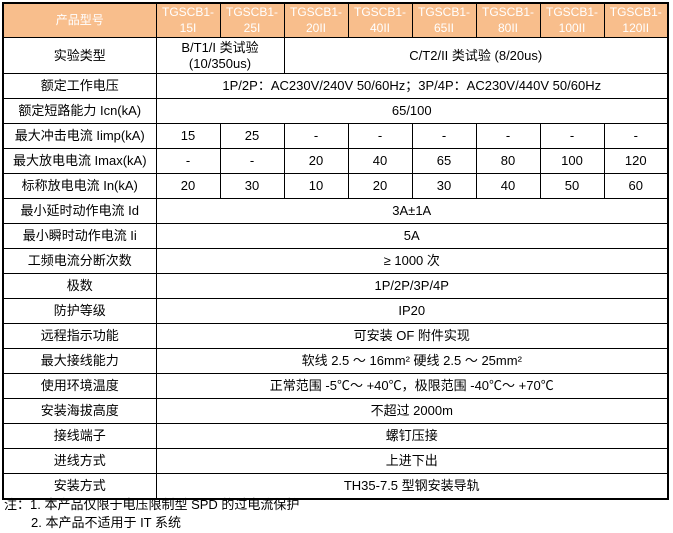 The width and height of the screenshot is (673, 533). What do you see at coordinates (79, 136) in the screenshot?
I see `row-label: 最大冲击电流 Iimp(kA)` at bounding box center [79, 136].